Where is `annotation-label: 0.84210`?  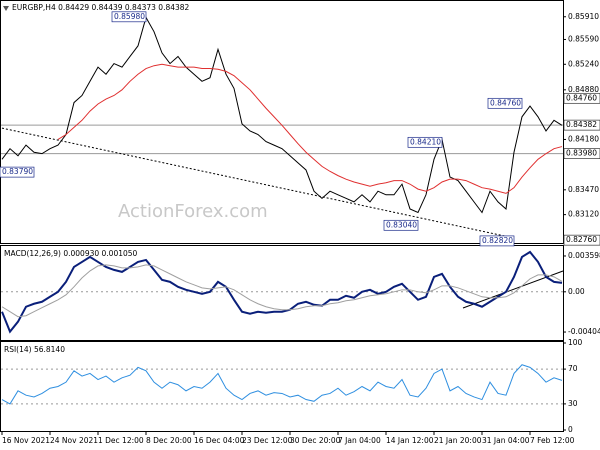 annotation-label: 0.84210 is located at coordinates (425, 141).